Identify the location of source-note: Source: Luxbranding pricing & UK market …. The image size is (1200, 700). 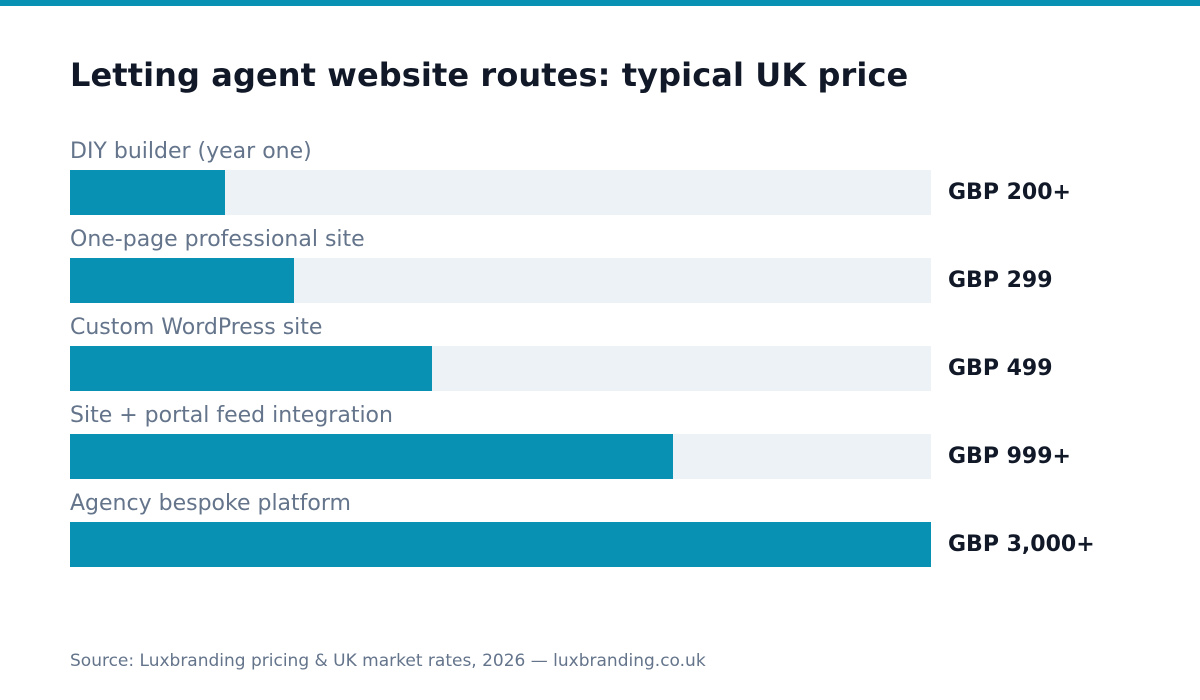
(388, 661).